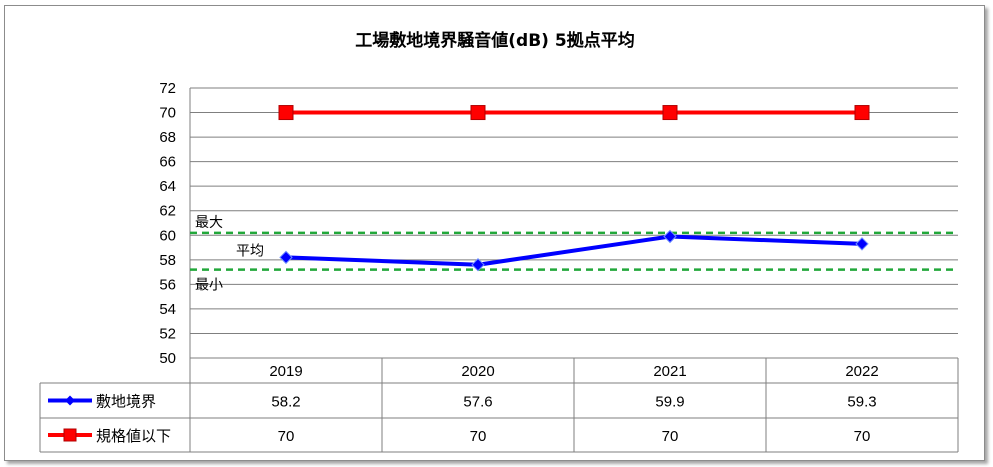 The height and width of the screenshot is (467, 993). What do you see at coordinates (477, 371) in the screenshot?
I see `x-tick-label: 2020` at bounding box center [477, 371].